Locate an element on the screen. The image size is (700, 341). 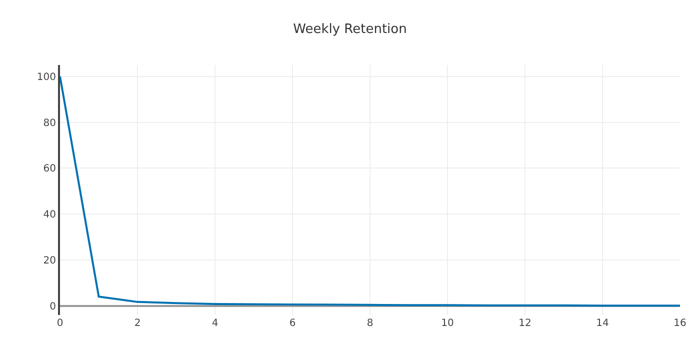
x-tick-label: 16 is located at coordinates (680, 323).